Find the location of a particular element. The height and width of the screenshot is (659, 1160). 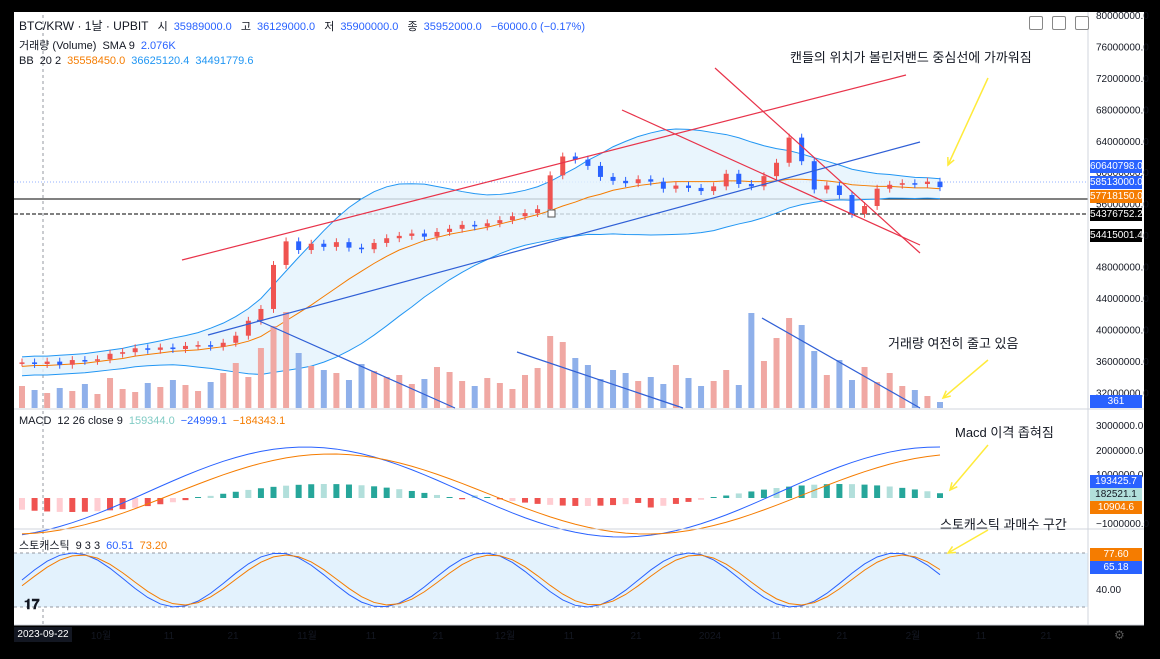

price-axis-tick: 36000000.0 is located at coordinates (1122, 362).